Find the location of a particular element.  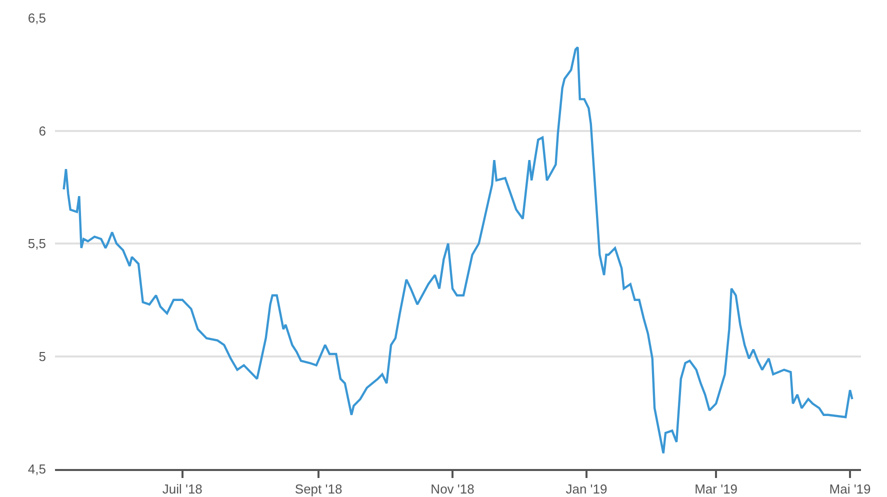

y-tick-label: 6,5 is located at coordinates (37, 18).